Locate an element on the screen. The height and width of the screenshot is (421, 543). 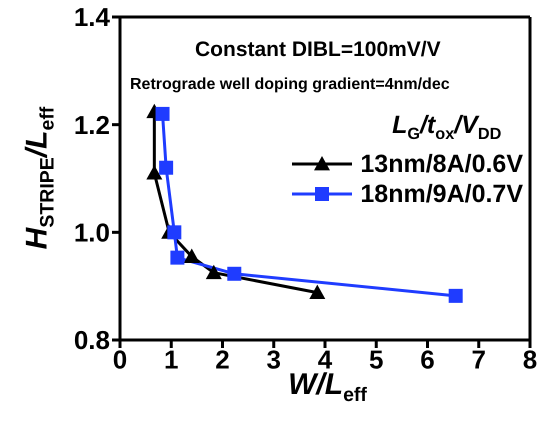
x-tick-label: 8 is located at coordinates (530, 359).